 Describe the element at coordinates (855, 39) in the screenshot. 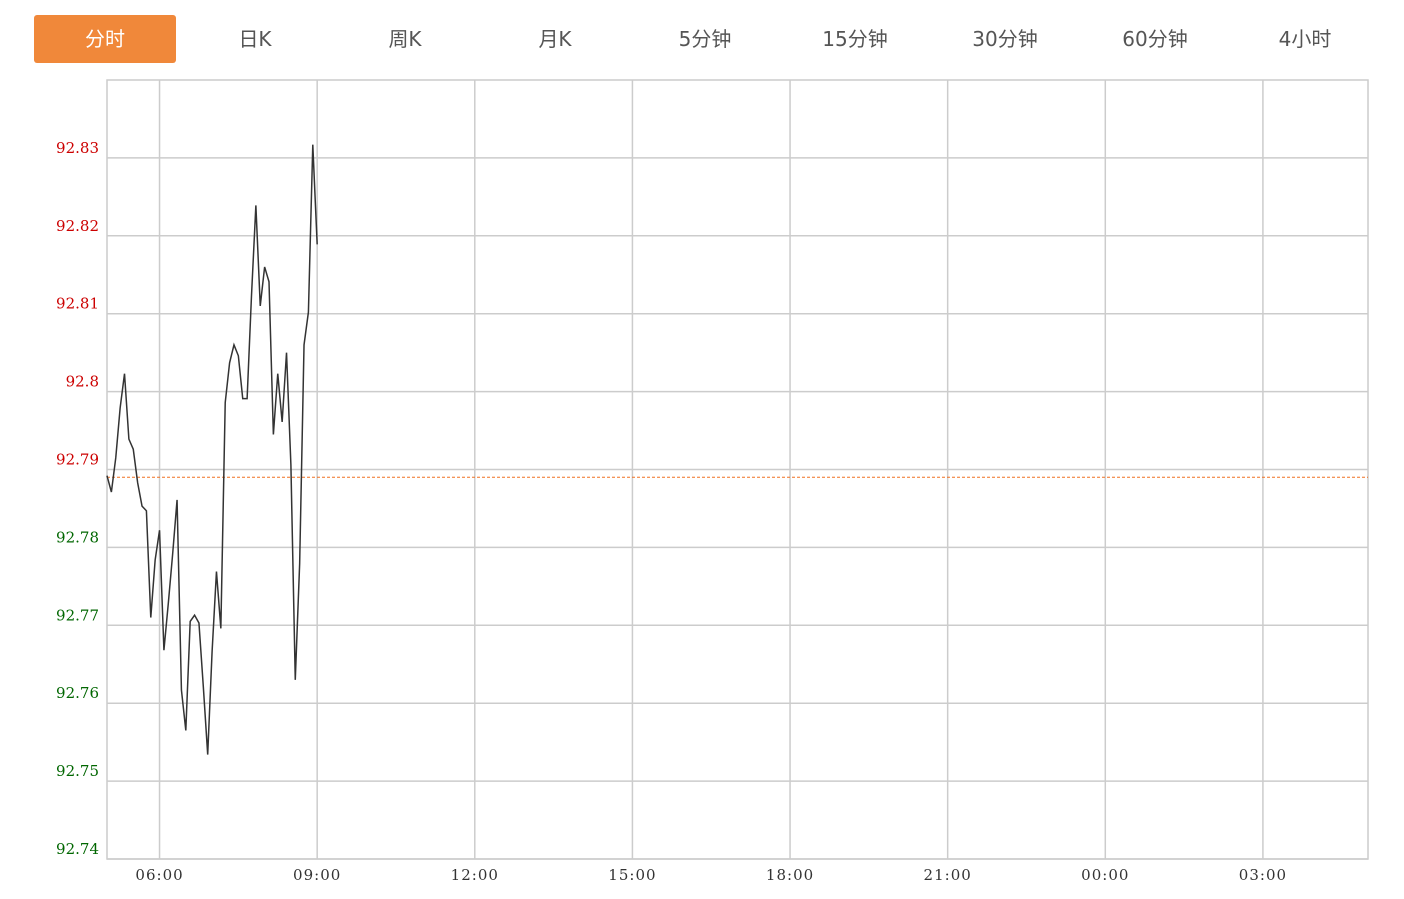

I see `tab: 15分钟` at that location.